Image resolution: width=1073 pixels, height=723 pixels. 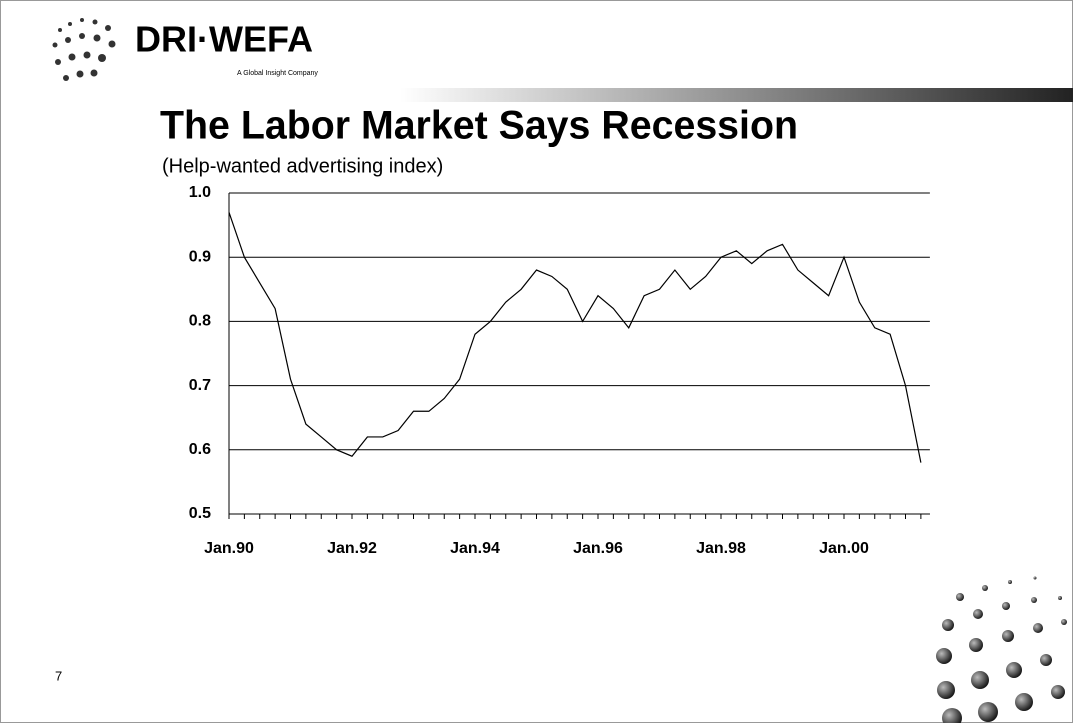 What do you see at coordinates (598, 548) in the screenshot?
I see `x-tick-label: Jan.96` at bounding box center [598, 548].